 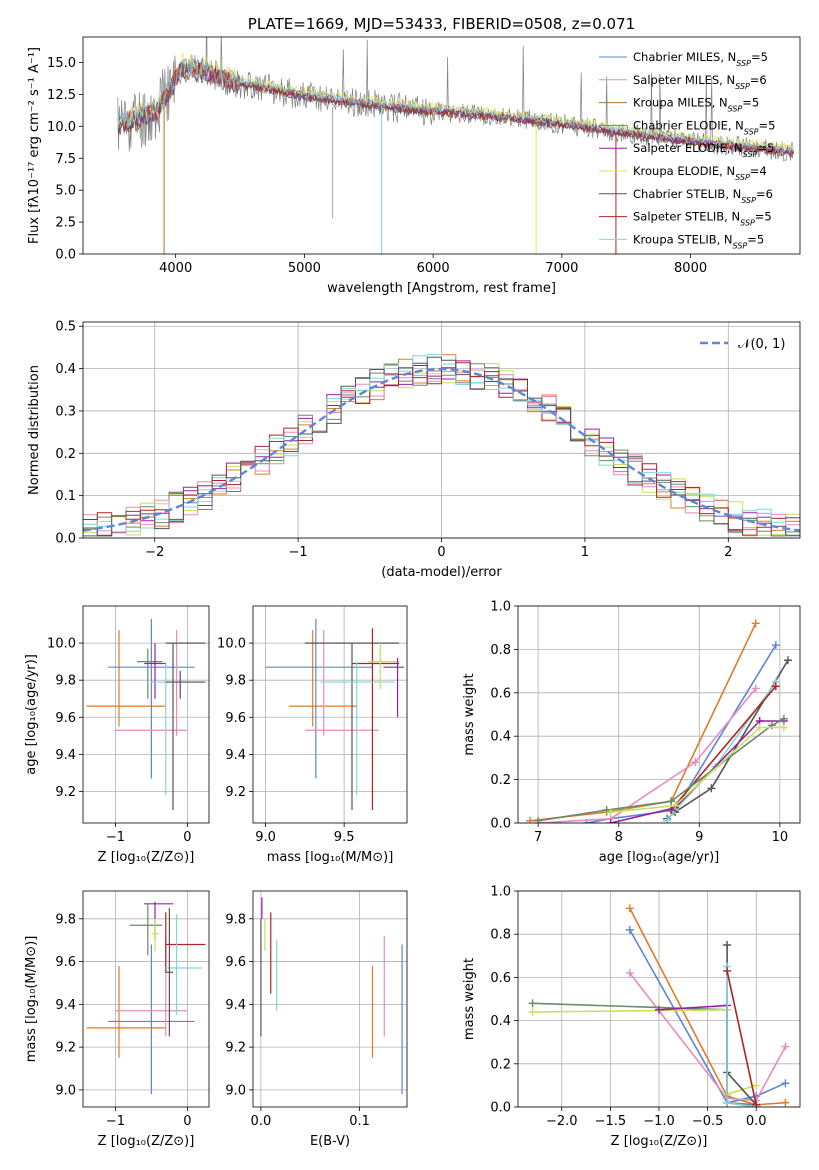 I want to click on y-axis-label: age [log₁₀(age/yr)], so click(x=31, y=714).